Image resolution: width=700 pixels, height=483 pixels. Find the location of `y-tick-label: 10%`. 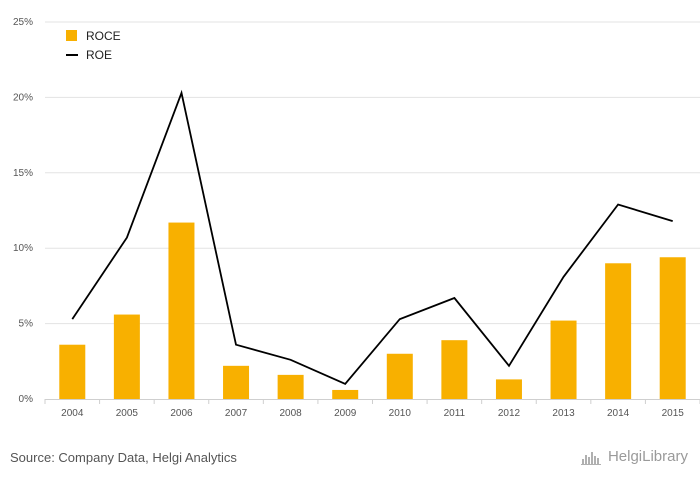

y-tick-label: 10% is located at coordinates (23, 248).